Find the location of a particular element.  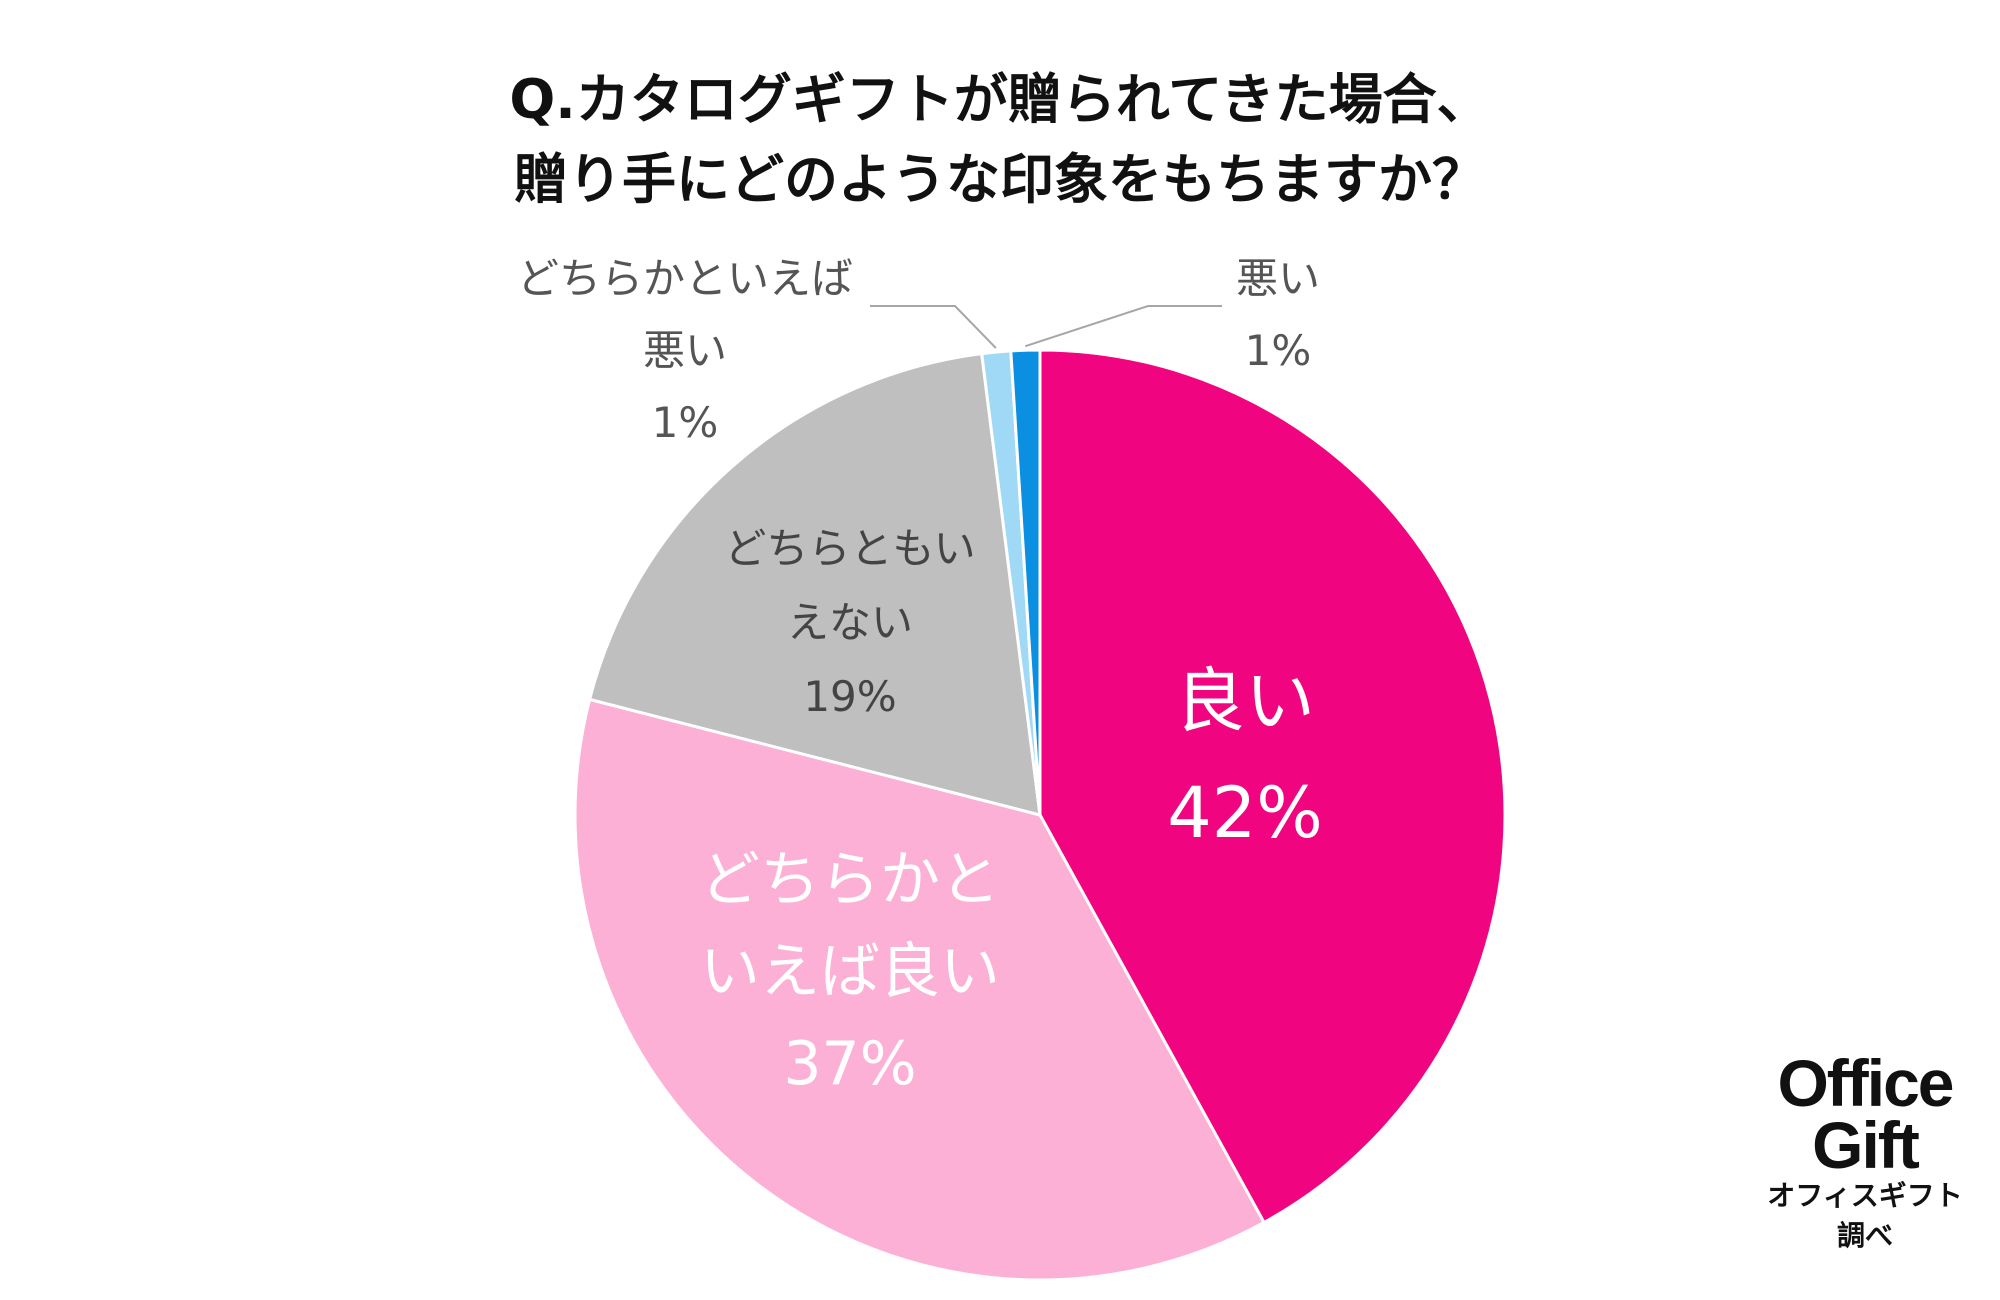

logo-line-1: Office is located at coordinates (1865, 1083).